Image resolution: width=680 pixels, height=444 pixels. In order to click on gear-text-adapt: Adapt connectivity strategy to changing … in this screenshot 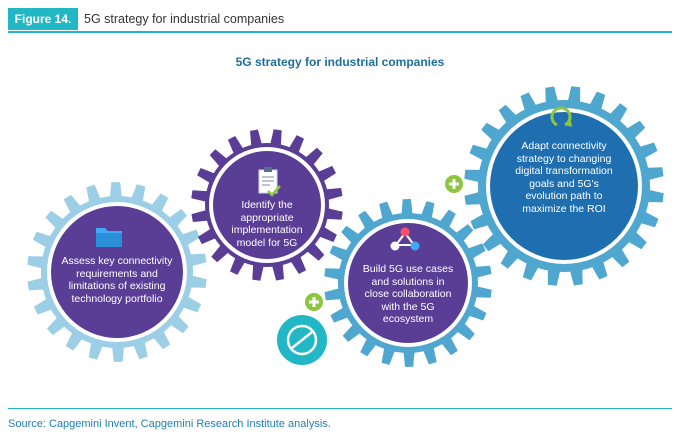, I will do `click(564, 177)`.